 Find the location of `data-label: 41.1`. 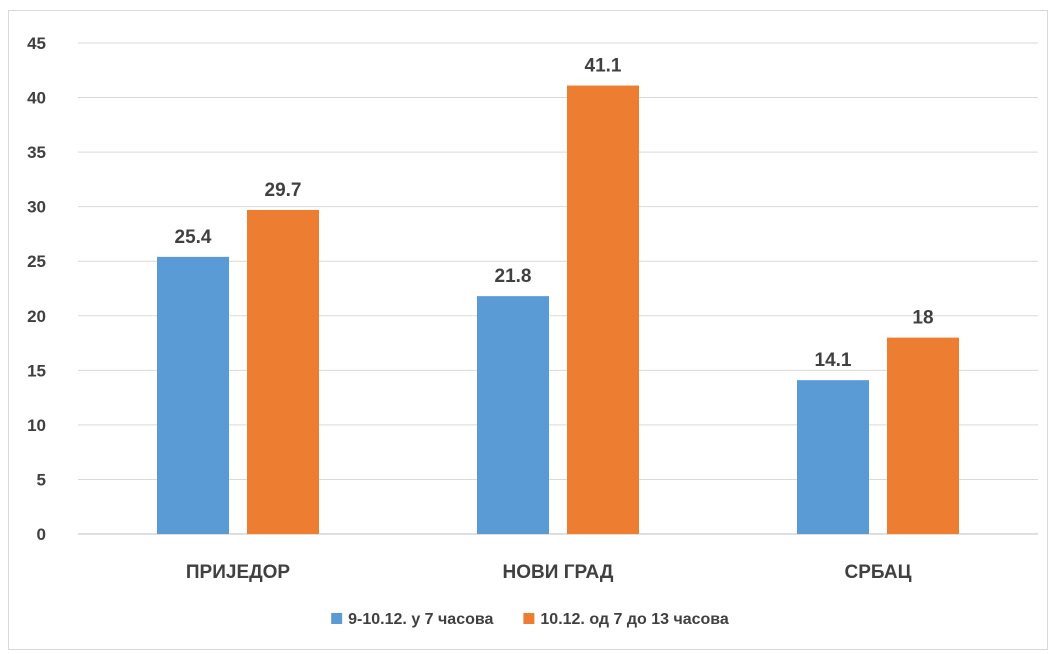

data-label: 41.1 is located at coordinates (603, 66).